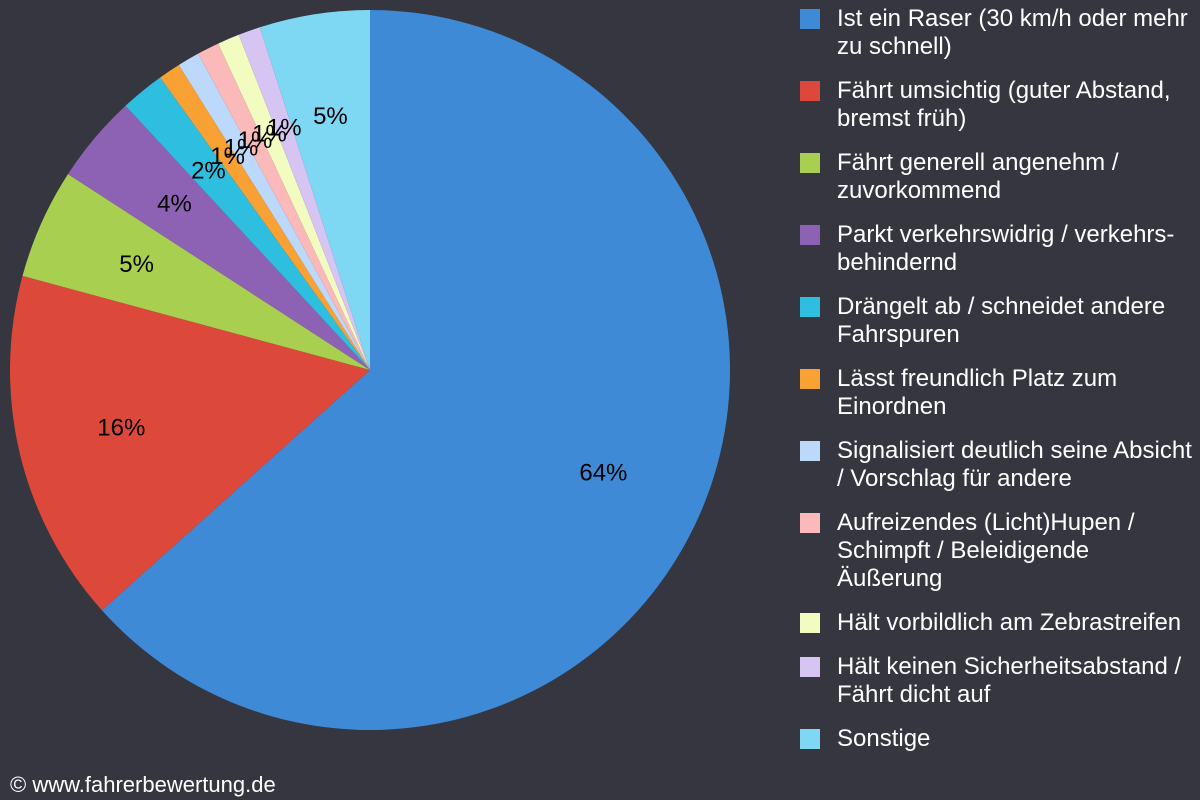  What do you see at coordinates (208, 170) in the screenshot?
I see `data-label: 2%` at bounding box center [208, 170].